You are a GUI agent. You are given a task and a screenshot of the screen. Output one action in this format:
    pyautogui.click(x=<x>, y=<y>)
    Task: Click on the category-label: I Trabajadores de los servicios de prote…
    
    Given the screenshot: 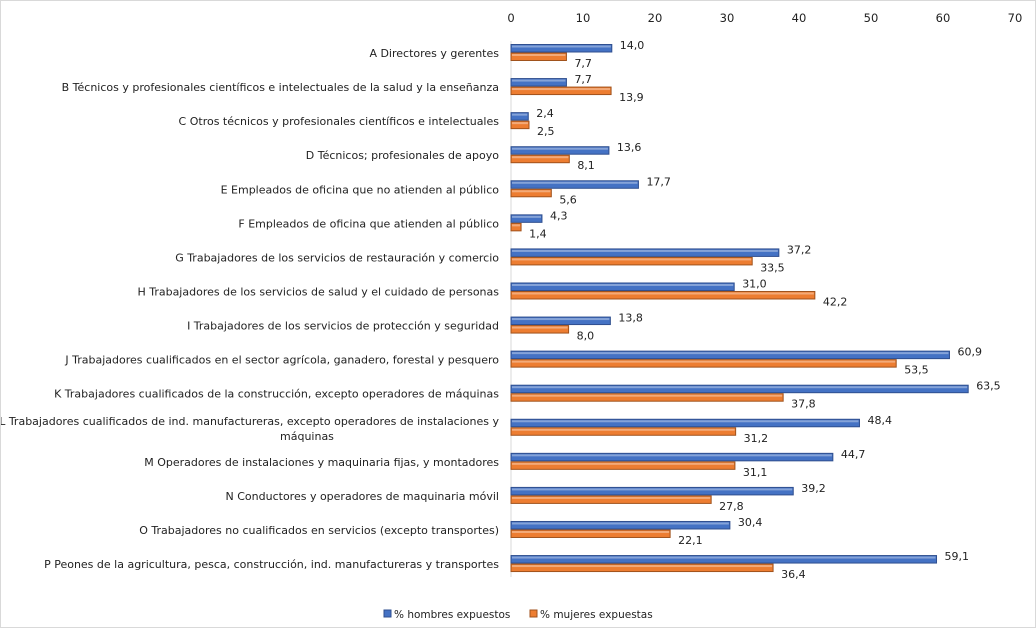 What is the action you would take?
    pyautogui.click(x=343, y=326)
    